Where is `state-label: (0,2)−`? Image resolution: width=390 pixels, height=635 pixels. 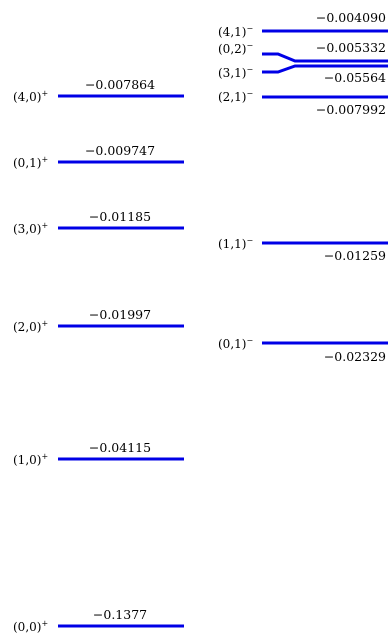
state-label: (0,2)− is located at coordinates (235, 48).